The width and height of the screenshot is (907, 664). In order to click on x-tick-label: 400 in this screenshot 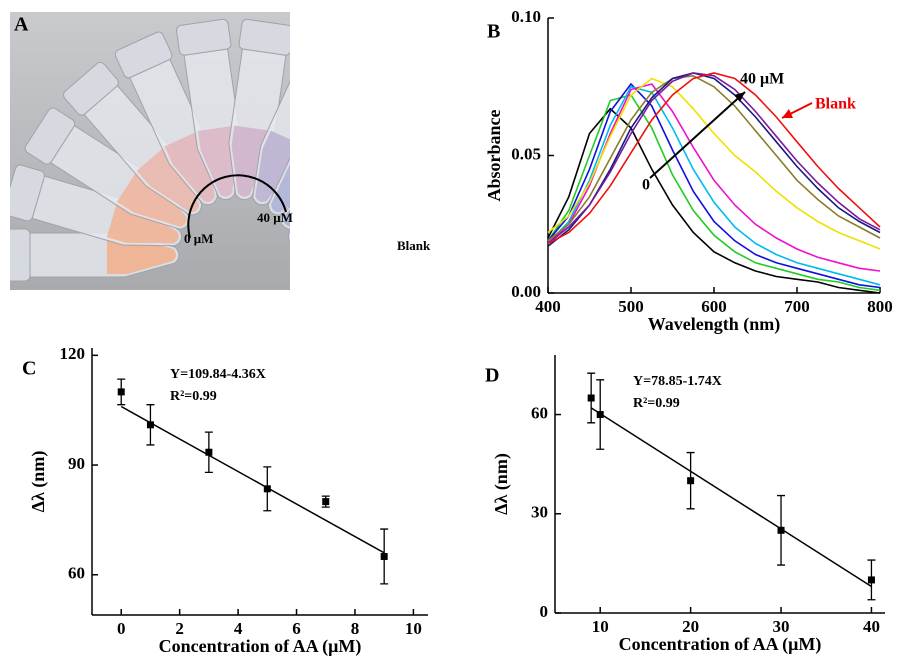, I will do `click(548, 306)`.